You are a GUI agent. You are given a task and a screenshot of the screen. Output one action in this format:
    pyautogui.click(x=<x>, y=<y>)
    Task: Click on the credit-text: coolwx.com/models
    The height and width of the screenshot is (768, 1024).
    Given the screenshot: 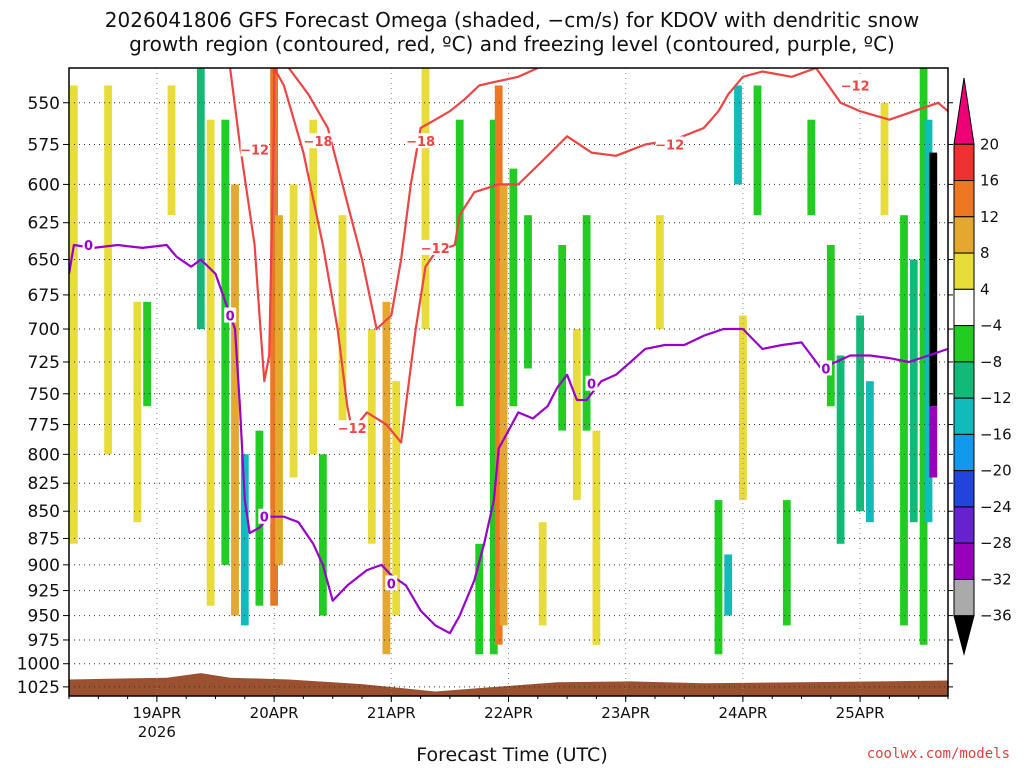 What is the action you would take?
    pyautogui.click(x=938, y=754)
    